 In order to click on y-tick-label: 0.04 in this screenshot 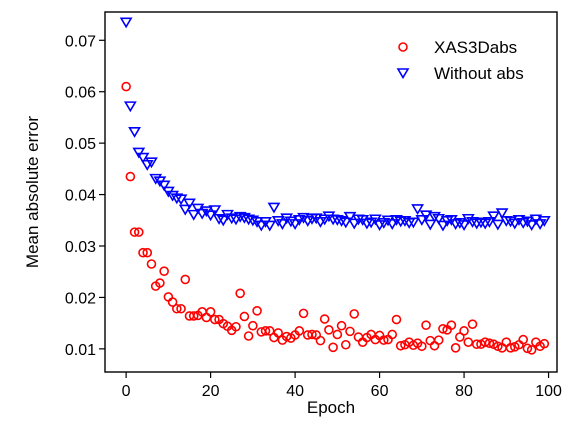, I will do `click(80, 196)`.